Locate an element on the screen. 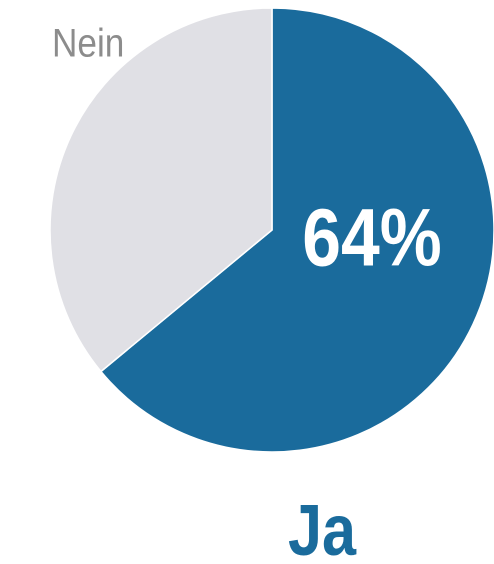 The height and width of the screenshot is (564, 494). value-label: 64% is located at coordinates (371, 238).